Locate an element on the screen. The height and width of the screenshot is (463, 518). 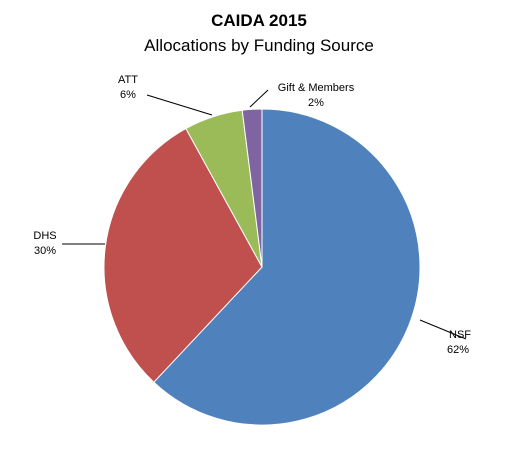
slice-label-percent: 62% is located at coordinates (458, 350).